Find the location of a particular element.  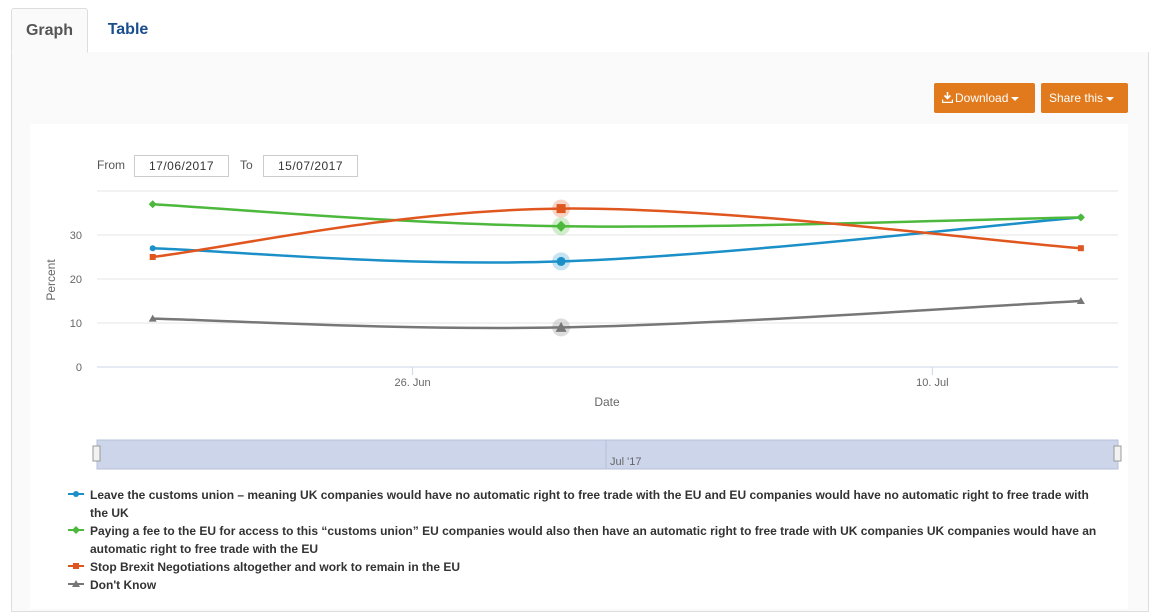

download-label: Download is located at coordinates (982, 98).